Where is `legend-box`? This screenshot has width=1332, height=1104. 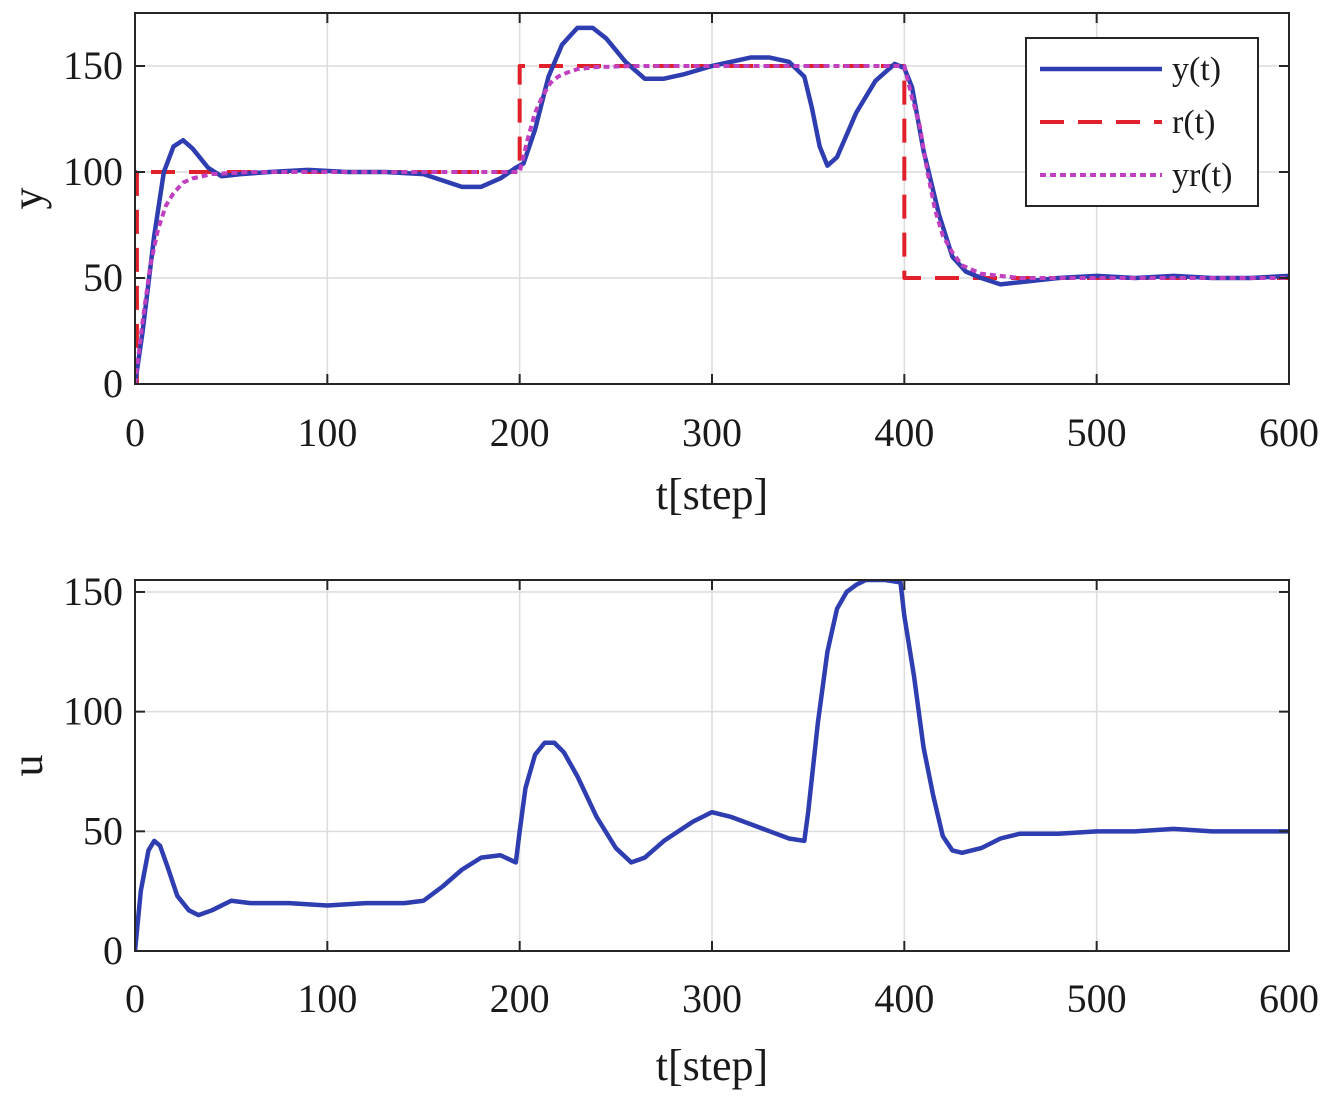 legend-box is located at coordinates (1142, 122).